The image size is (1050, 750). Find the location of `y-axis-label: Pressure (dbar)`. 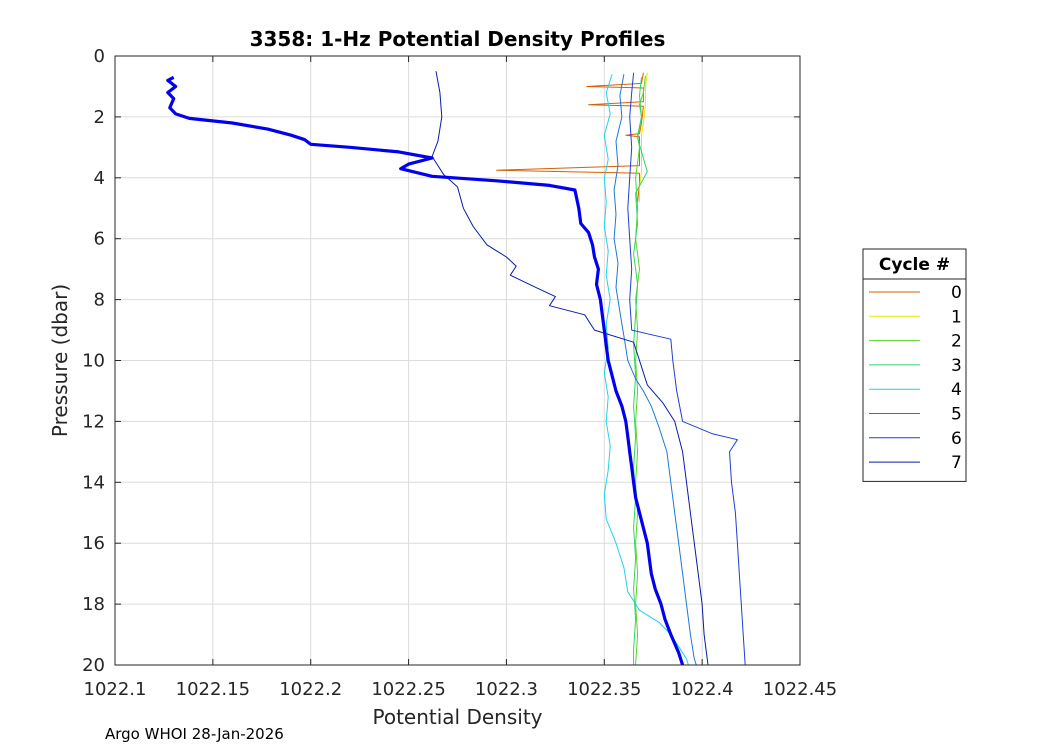

y-axis-label: Pressure (dbar) is located at coordinates (60, 360).